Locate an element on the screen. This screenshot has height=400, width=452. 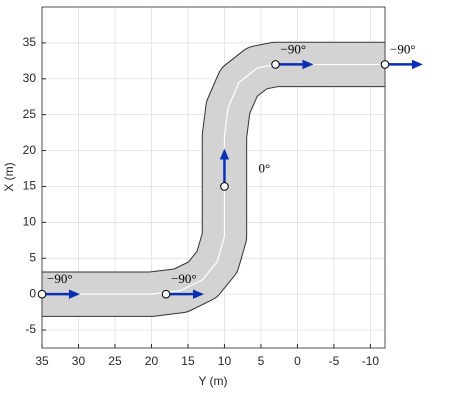
x-tick-label: 10 is located at coordinates (225, 361).